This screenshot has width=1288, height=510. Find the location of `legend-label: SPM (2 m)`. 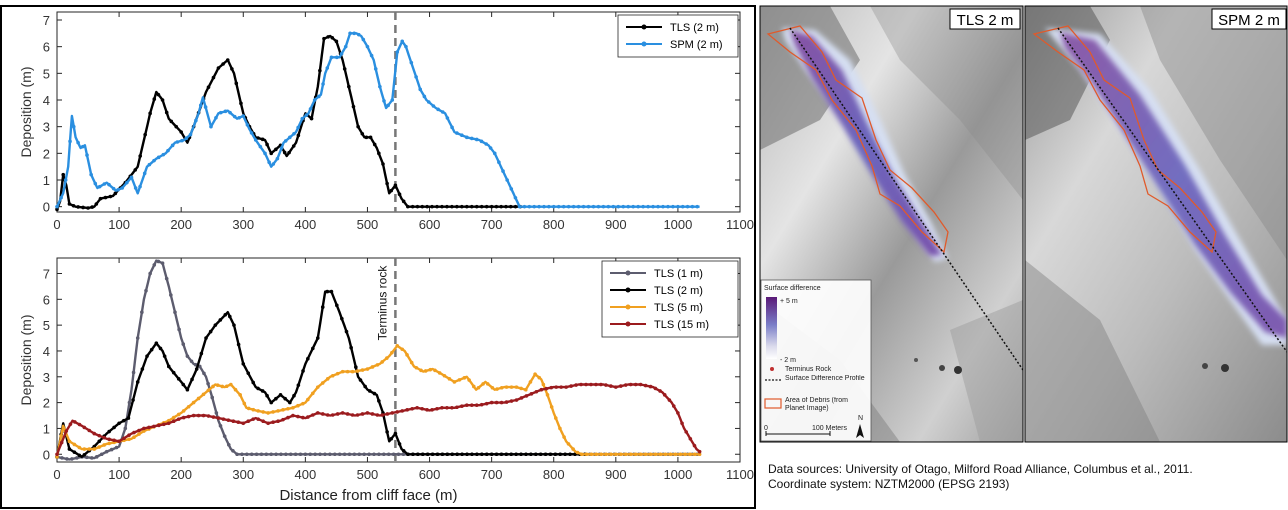

legend-label: SPM (2 m) is located at coordinates (696, 45).